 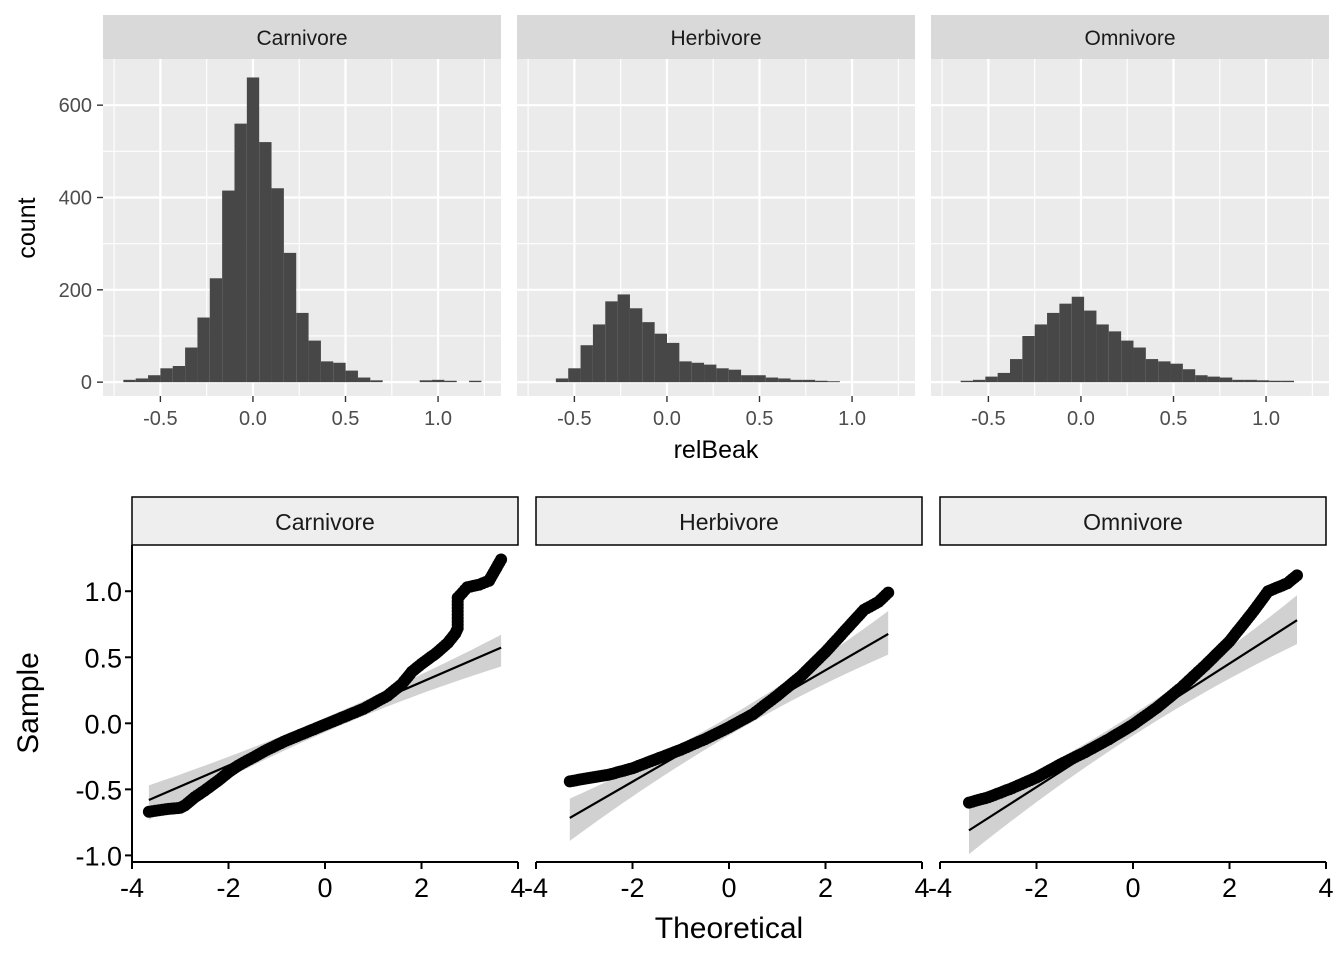 What do you see at coordinates (940, 888) in the screenshot?
I see `qq-x-tick-label: -4` at bounding box center [940, 888].